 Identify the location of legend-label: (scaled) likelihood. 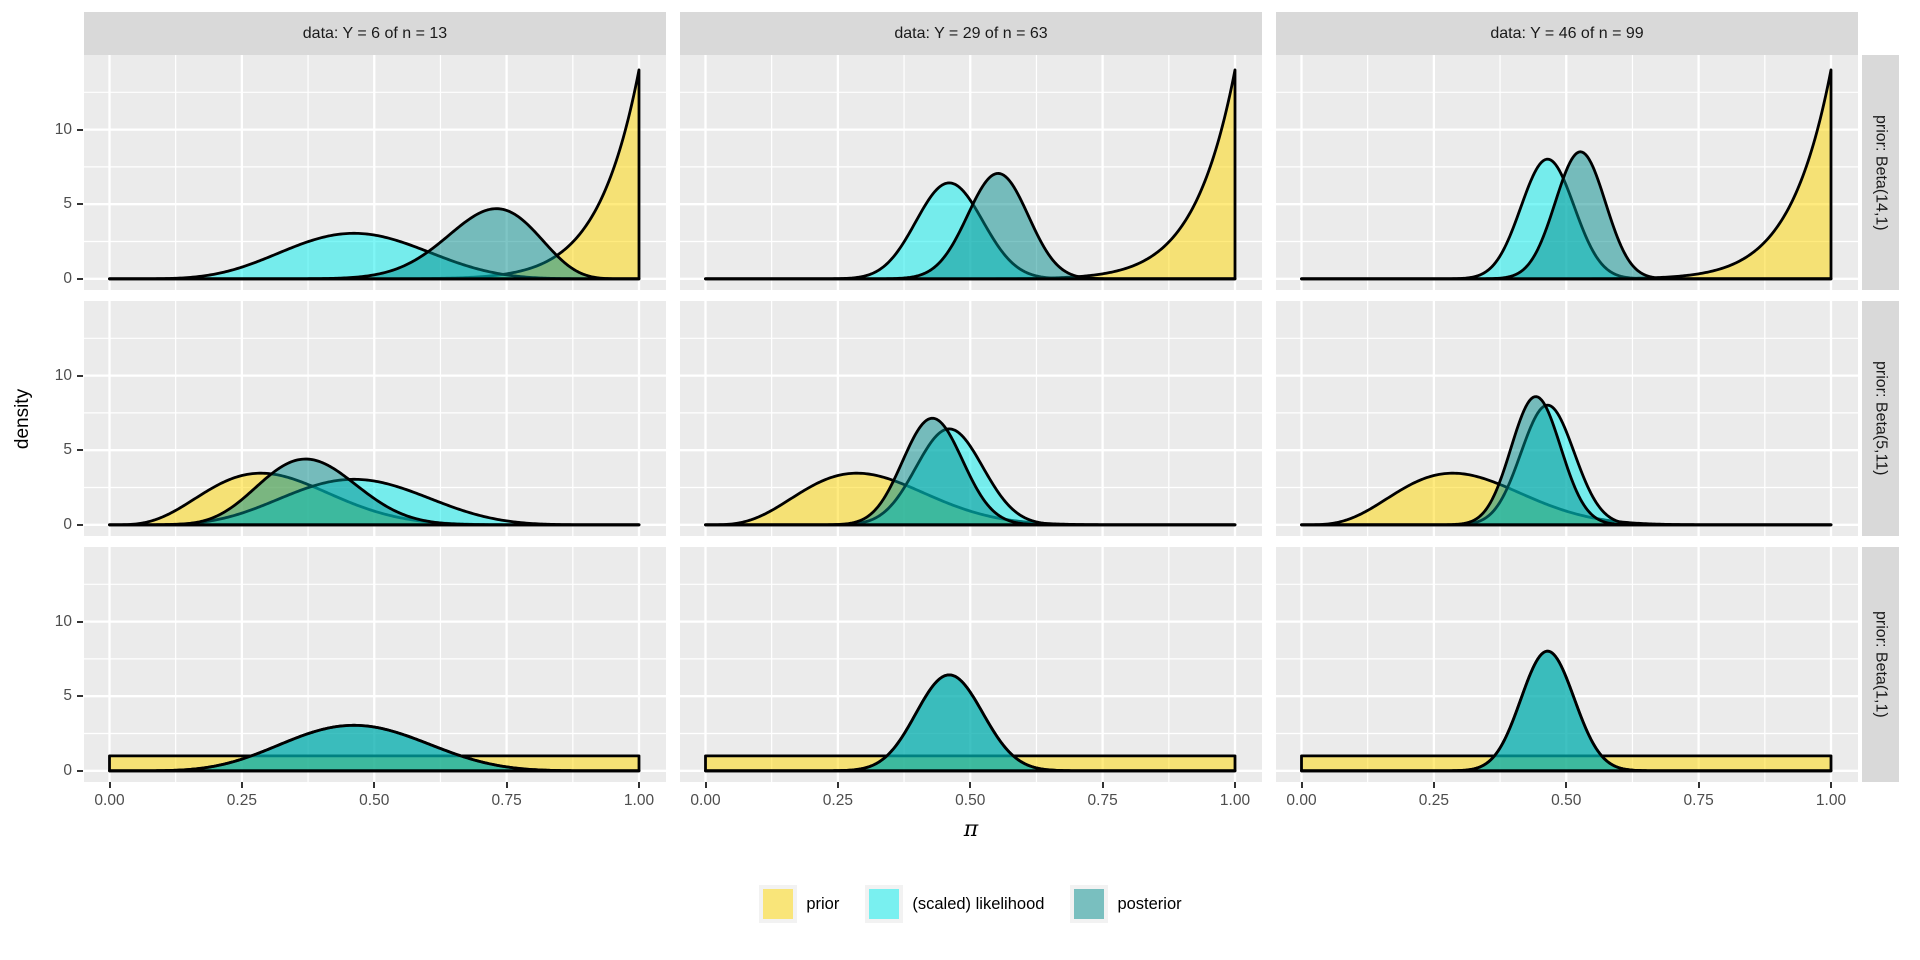
(978, 903).